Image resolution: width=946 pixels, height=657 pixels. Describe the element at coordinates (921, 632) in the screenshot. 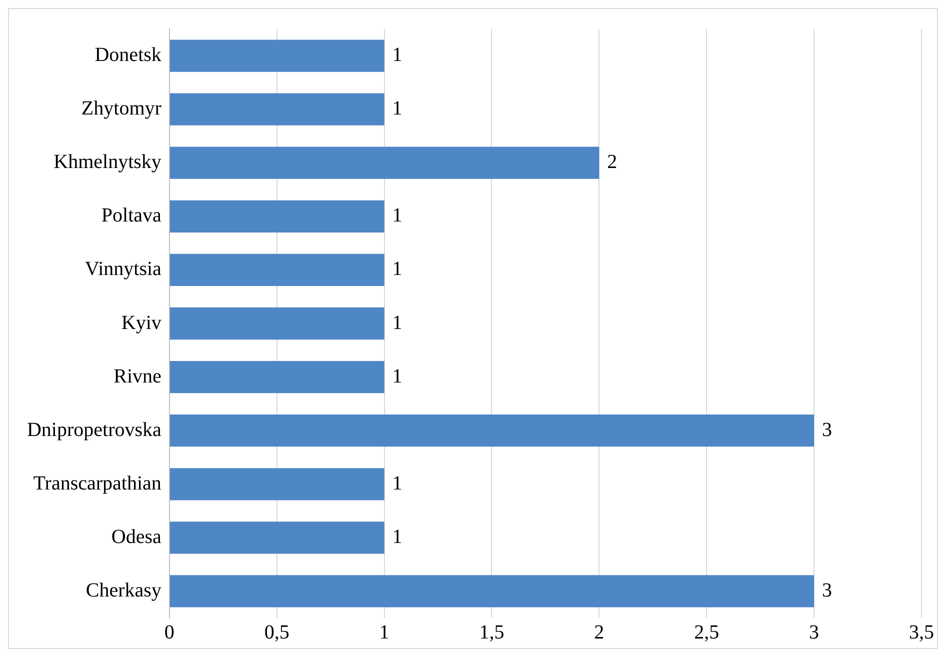

I see `x-tick-label: 3,5` at that location.